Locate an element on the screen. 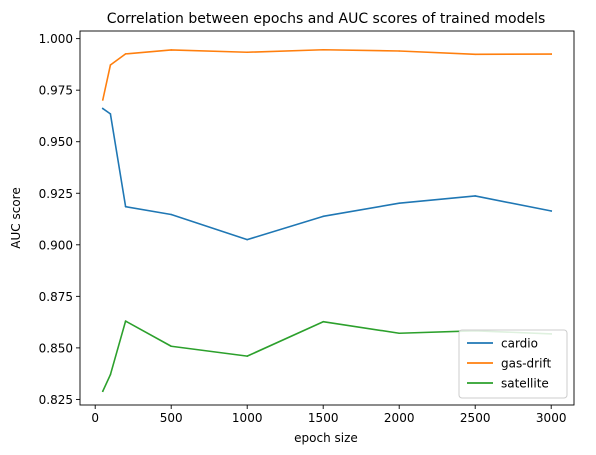 The width and height of the screenshot is (596, 455). y-tick-label: 0.850 is located at coordinates (56, 348).